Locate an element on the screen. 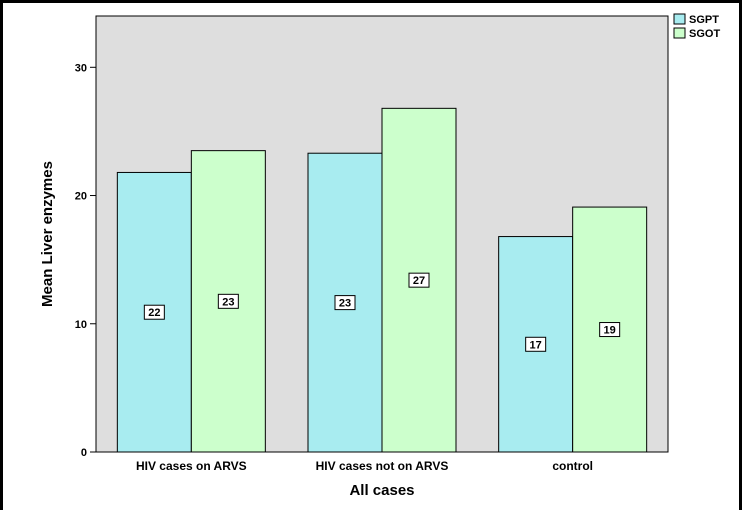 This screenshot has width=742, height=515. data-label: 19 is located at coordinates (610, 331).